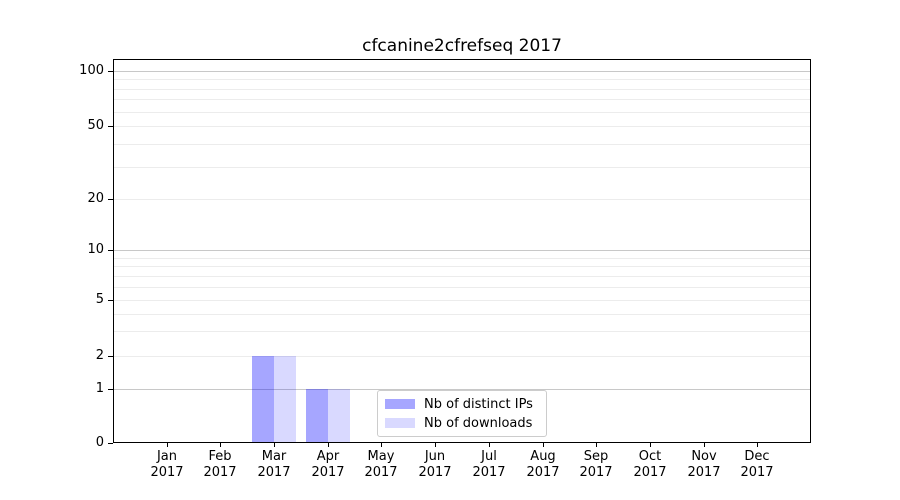  What do you see at coordinates (95, 125) in the screenshot?
I see `y-axis-tick-label: 50` at bounding box center [95, 125].